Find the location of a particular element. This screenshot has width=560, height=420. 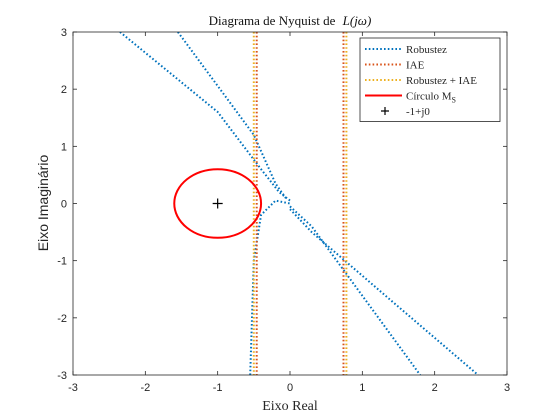

y-tick-label: 3 is located at coordinates (64, 33).